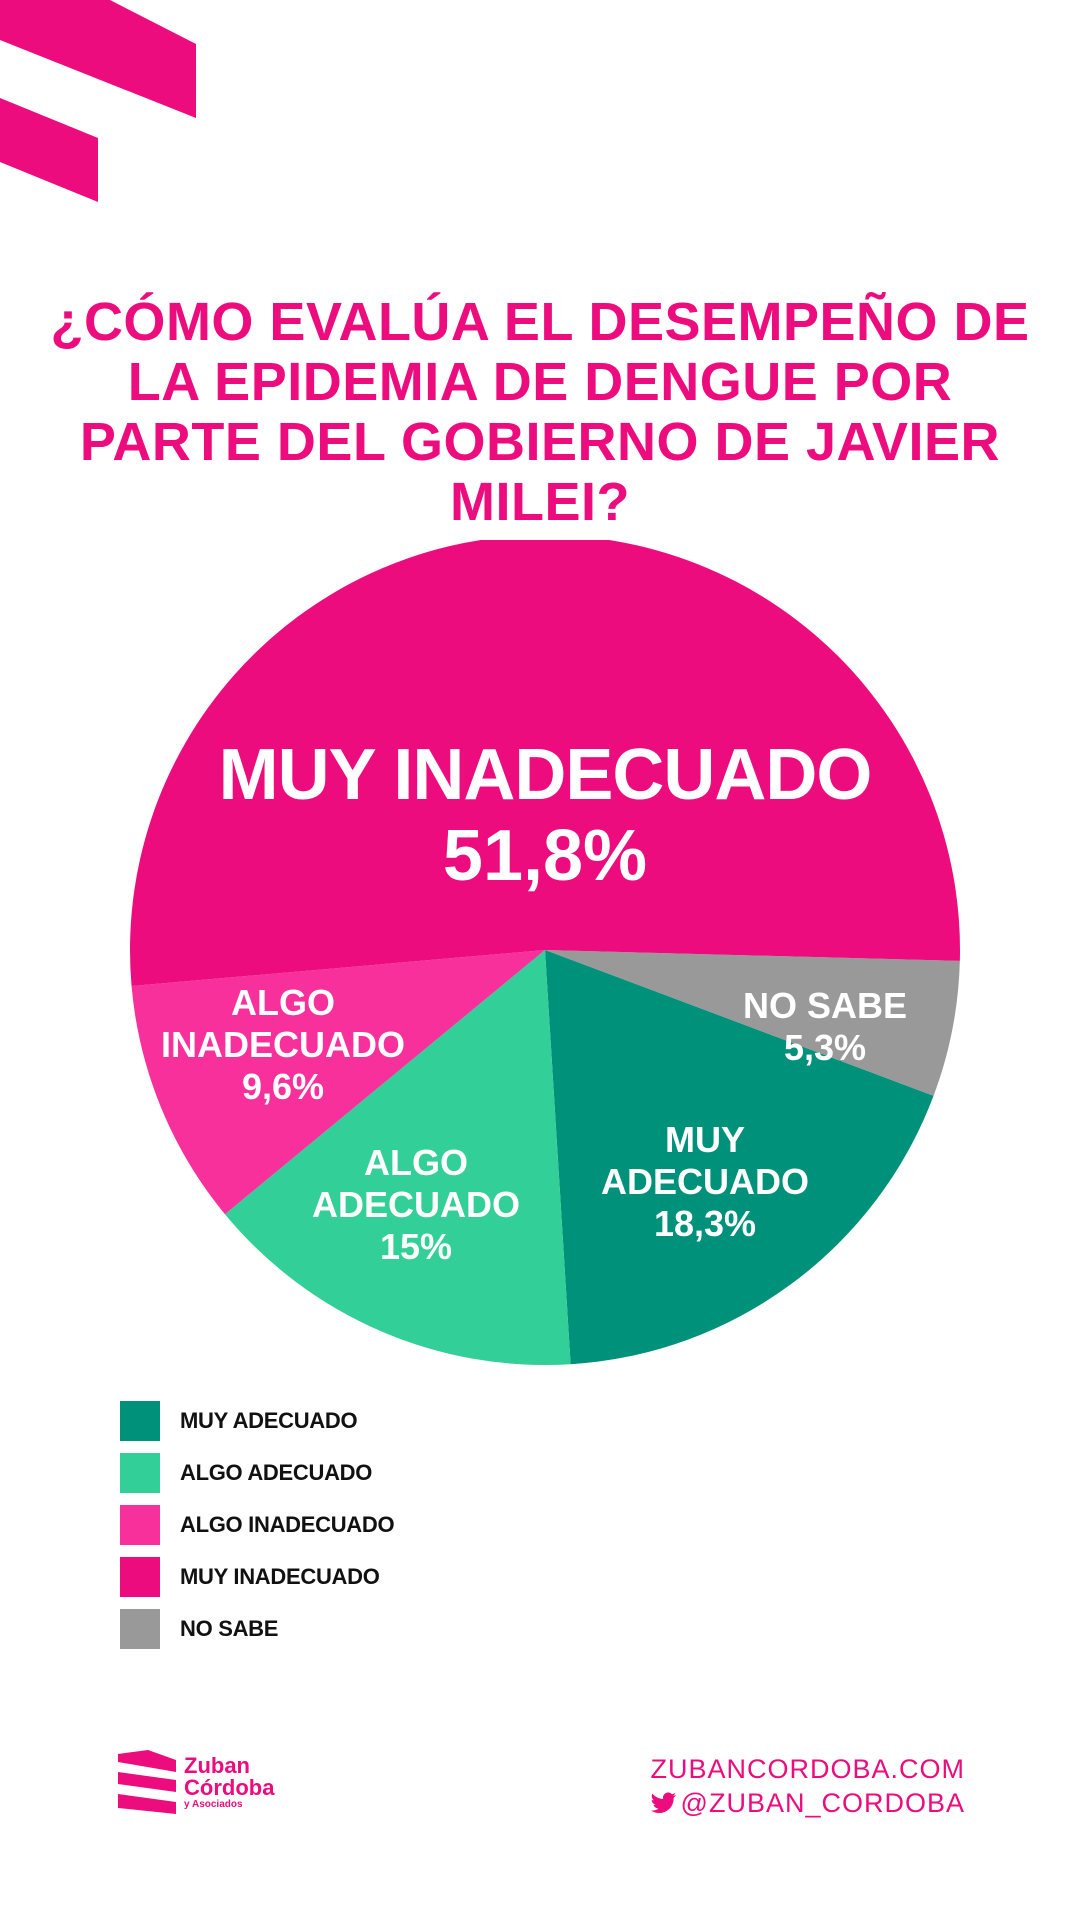  Describe the element at coordinates (822, 1803) in the screenshot. I see `twitter-handle: @ZUBAN_CORDOBA` at that location.